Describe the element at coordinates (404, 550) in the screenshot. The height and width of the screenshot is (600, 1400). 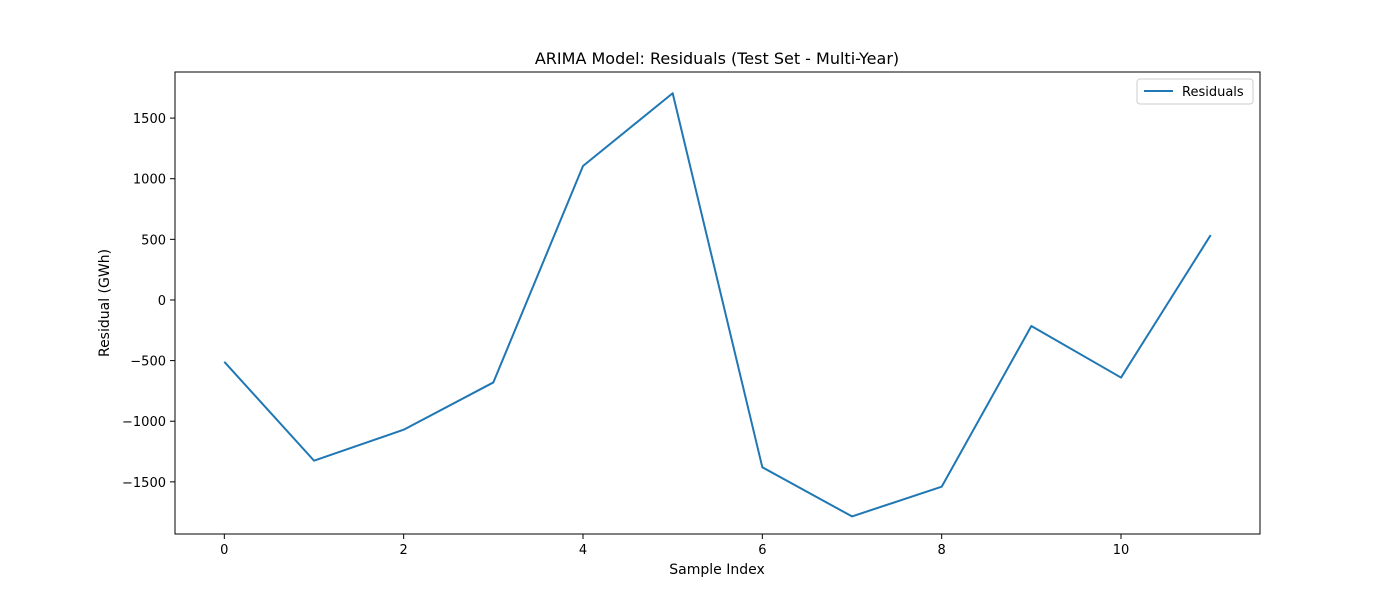
I see `x-tick-label: 2` at that location.